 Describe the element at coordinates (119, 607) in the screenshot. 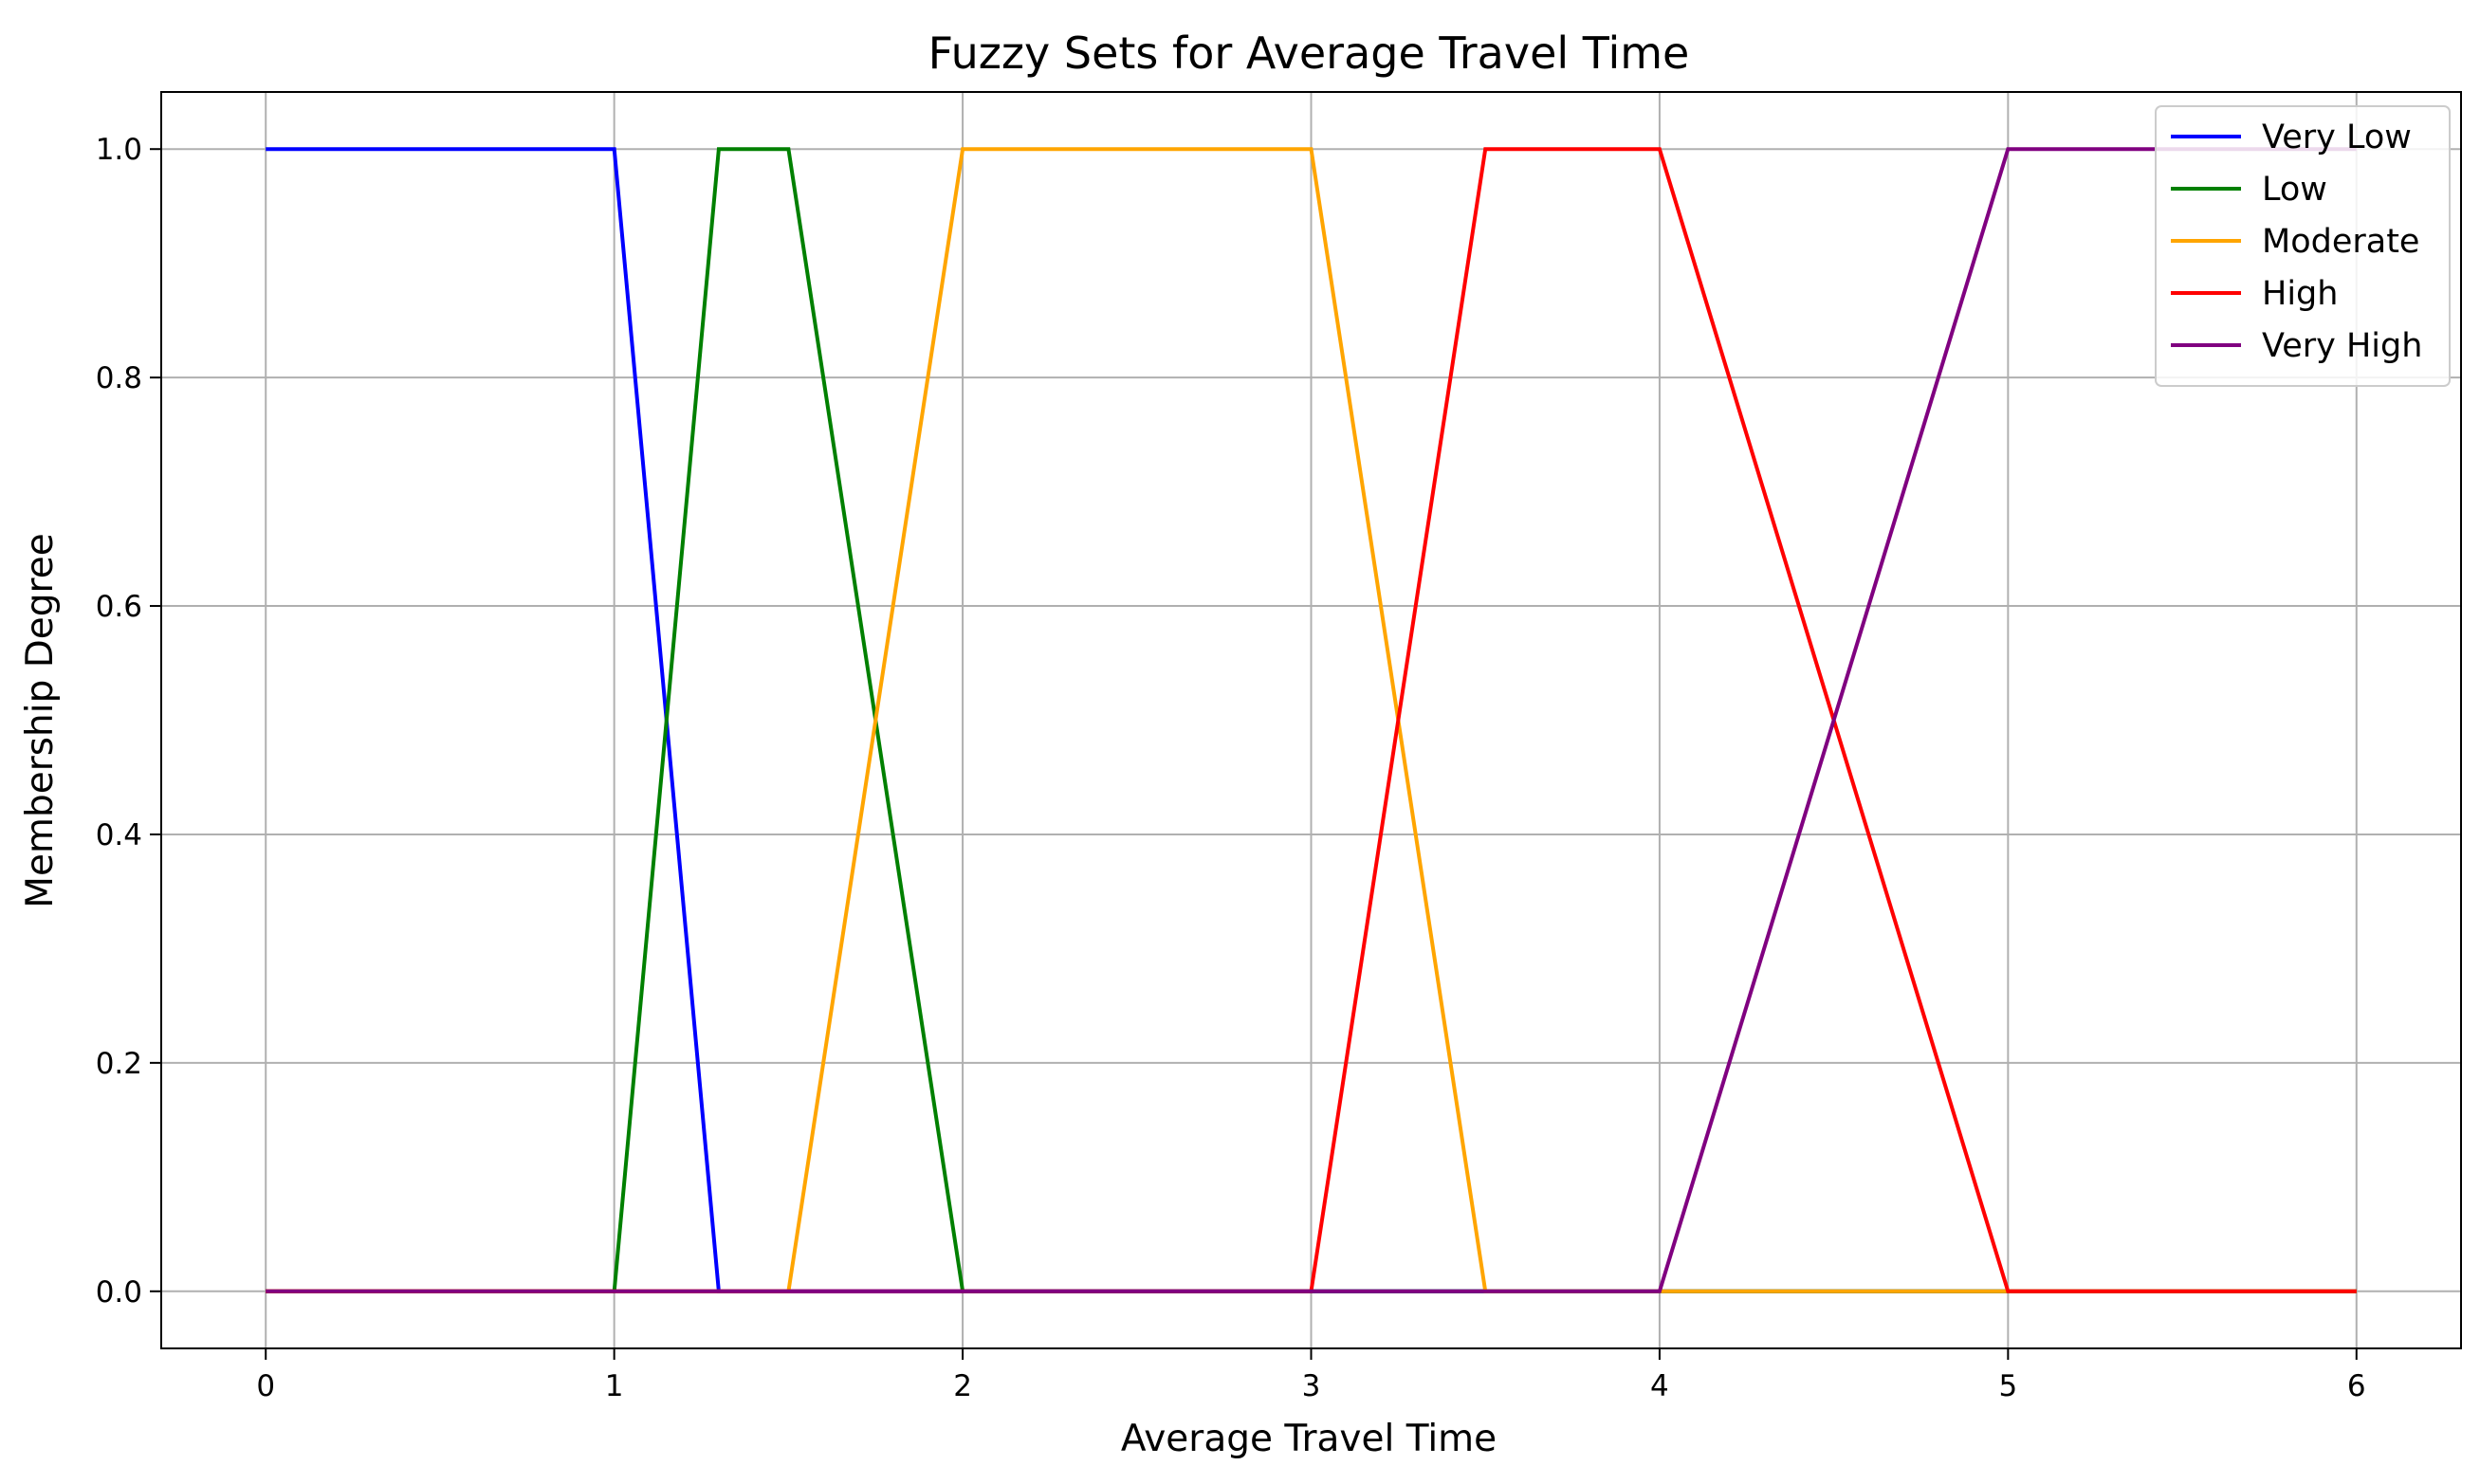

I see `y-tick-label: 0.6` at that location.